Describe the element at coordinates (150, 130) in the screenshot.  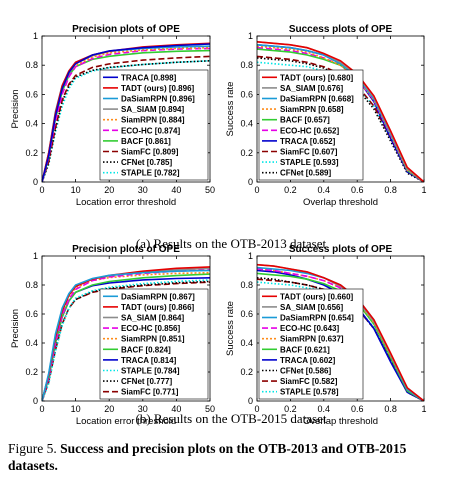
I see `legend-label: ECO-HC [0.874]` at that location.